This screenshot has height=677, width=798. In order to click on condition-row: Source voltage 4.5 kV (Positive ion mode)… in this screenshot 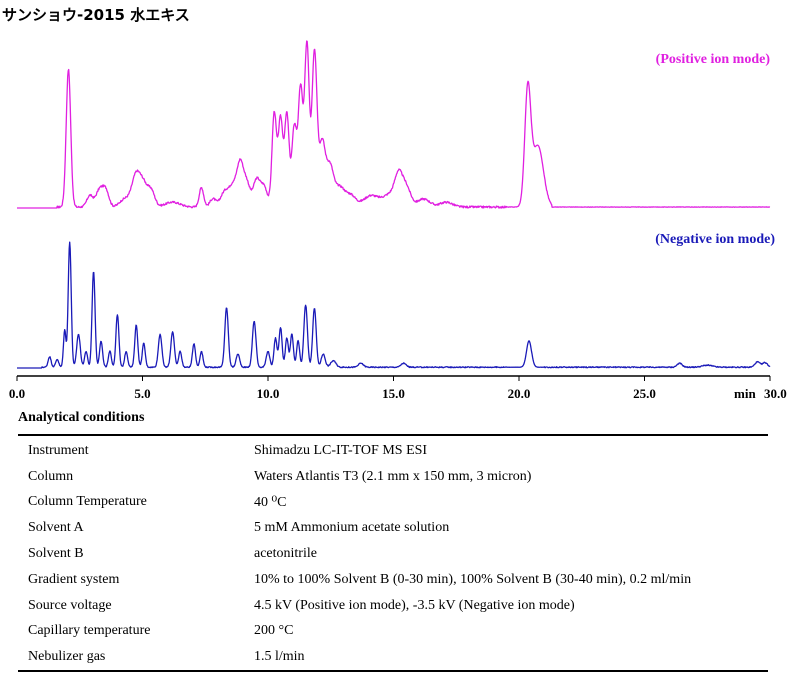, I will do `click(393, 606)`.